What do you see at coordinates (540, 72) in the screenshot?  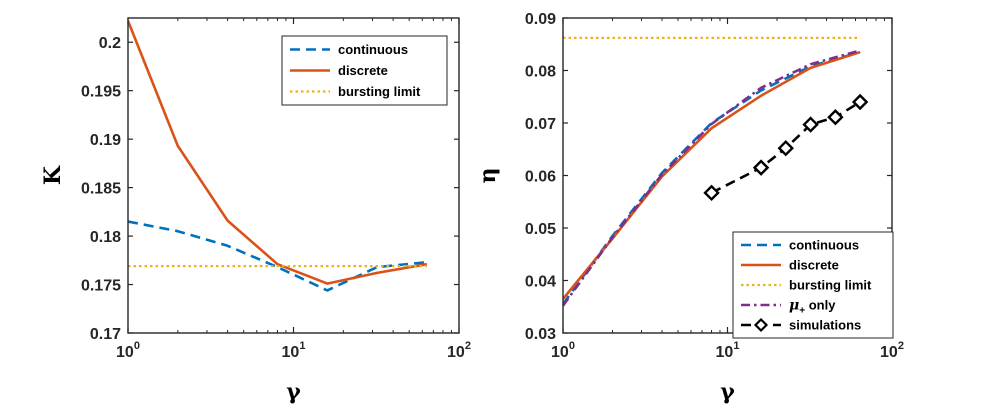 I see `y-tick-label: 0.08` at bounding box center [540, 72].